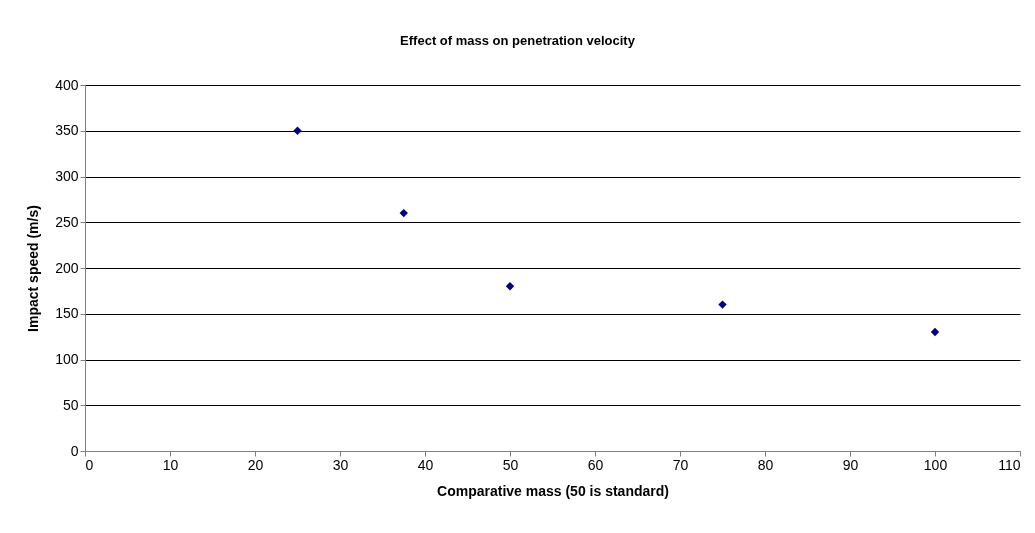  Describe the element at coordinates (553, 490) in the screenshot. I see `x-axis-title: Comparative mass (50 is standard)` at that location.